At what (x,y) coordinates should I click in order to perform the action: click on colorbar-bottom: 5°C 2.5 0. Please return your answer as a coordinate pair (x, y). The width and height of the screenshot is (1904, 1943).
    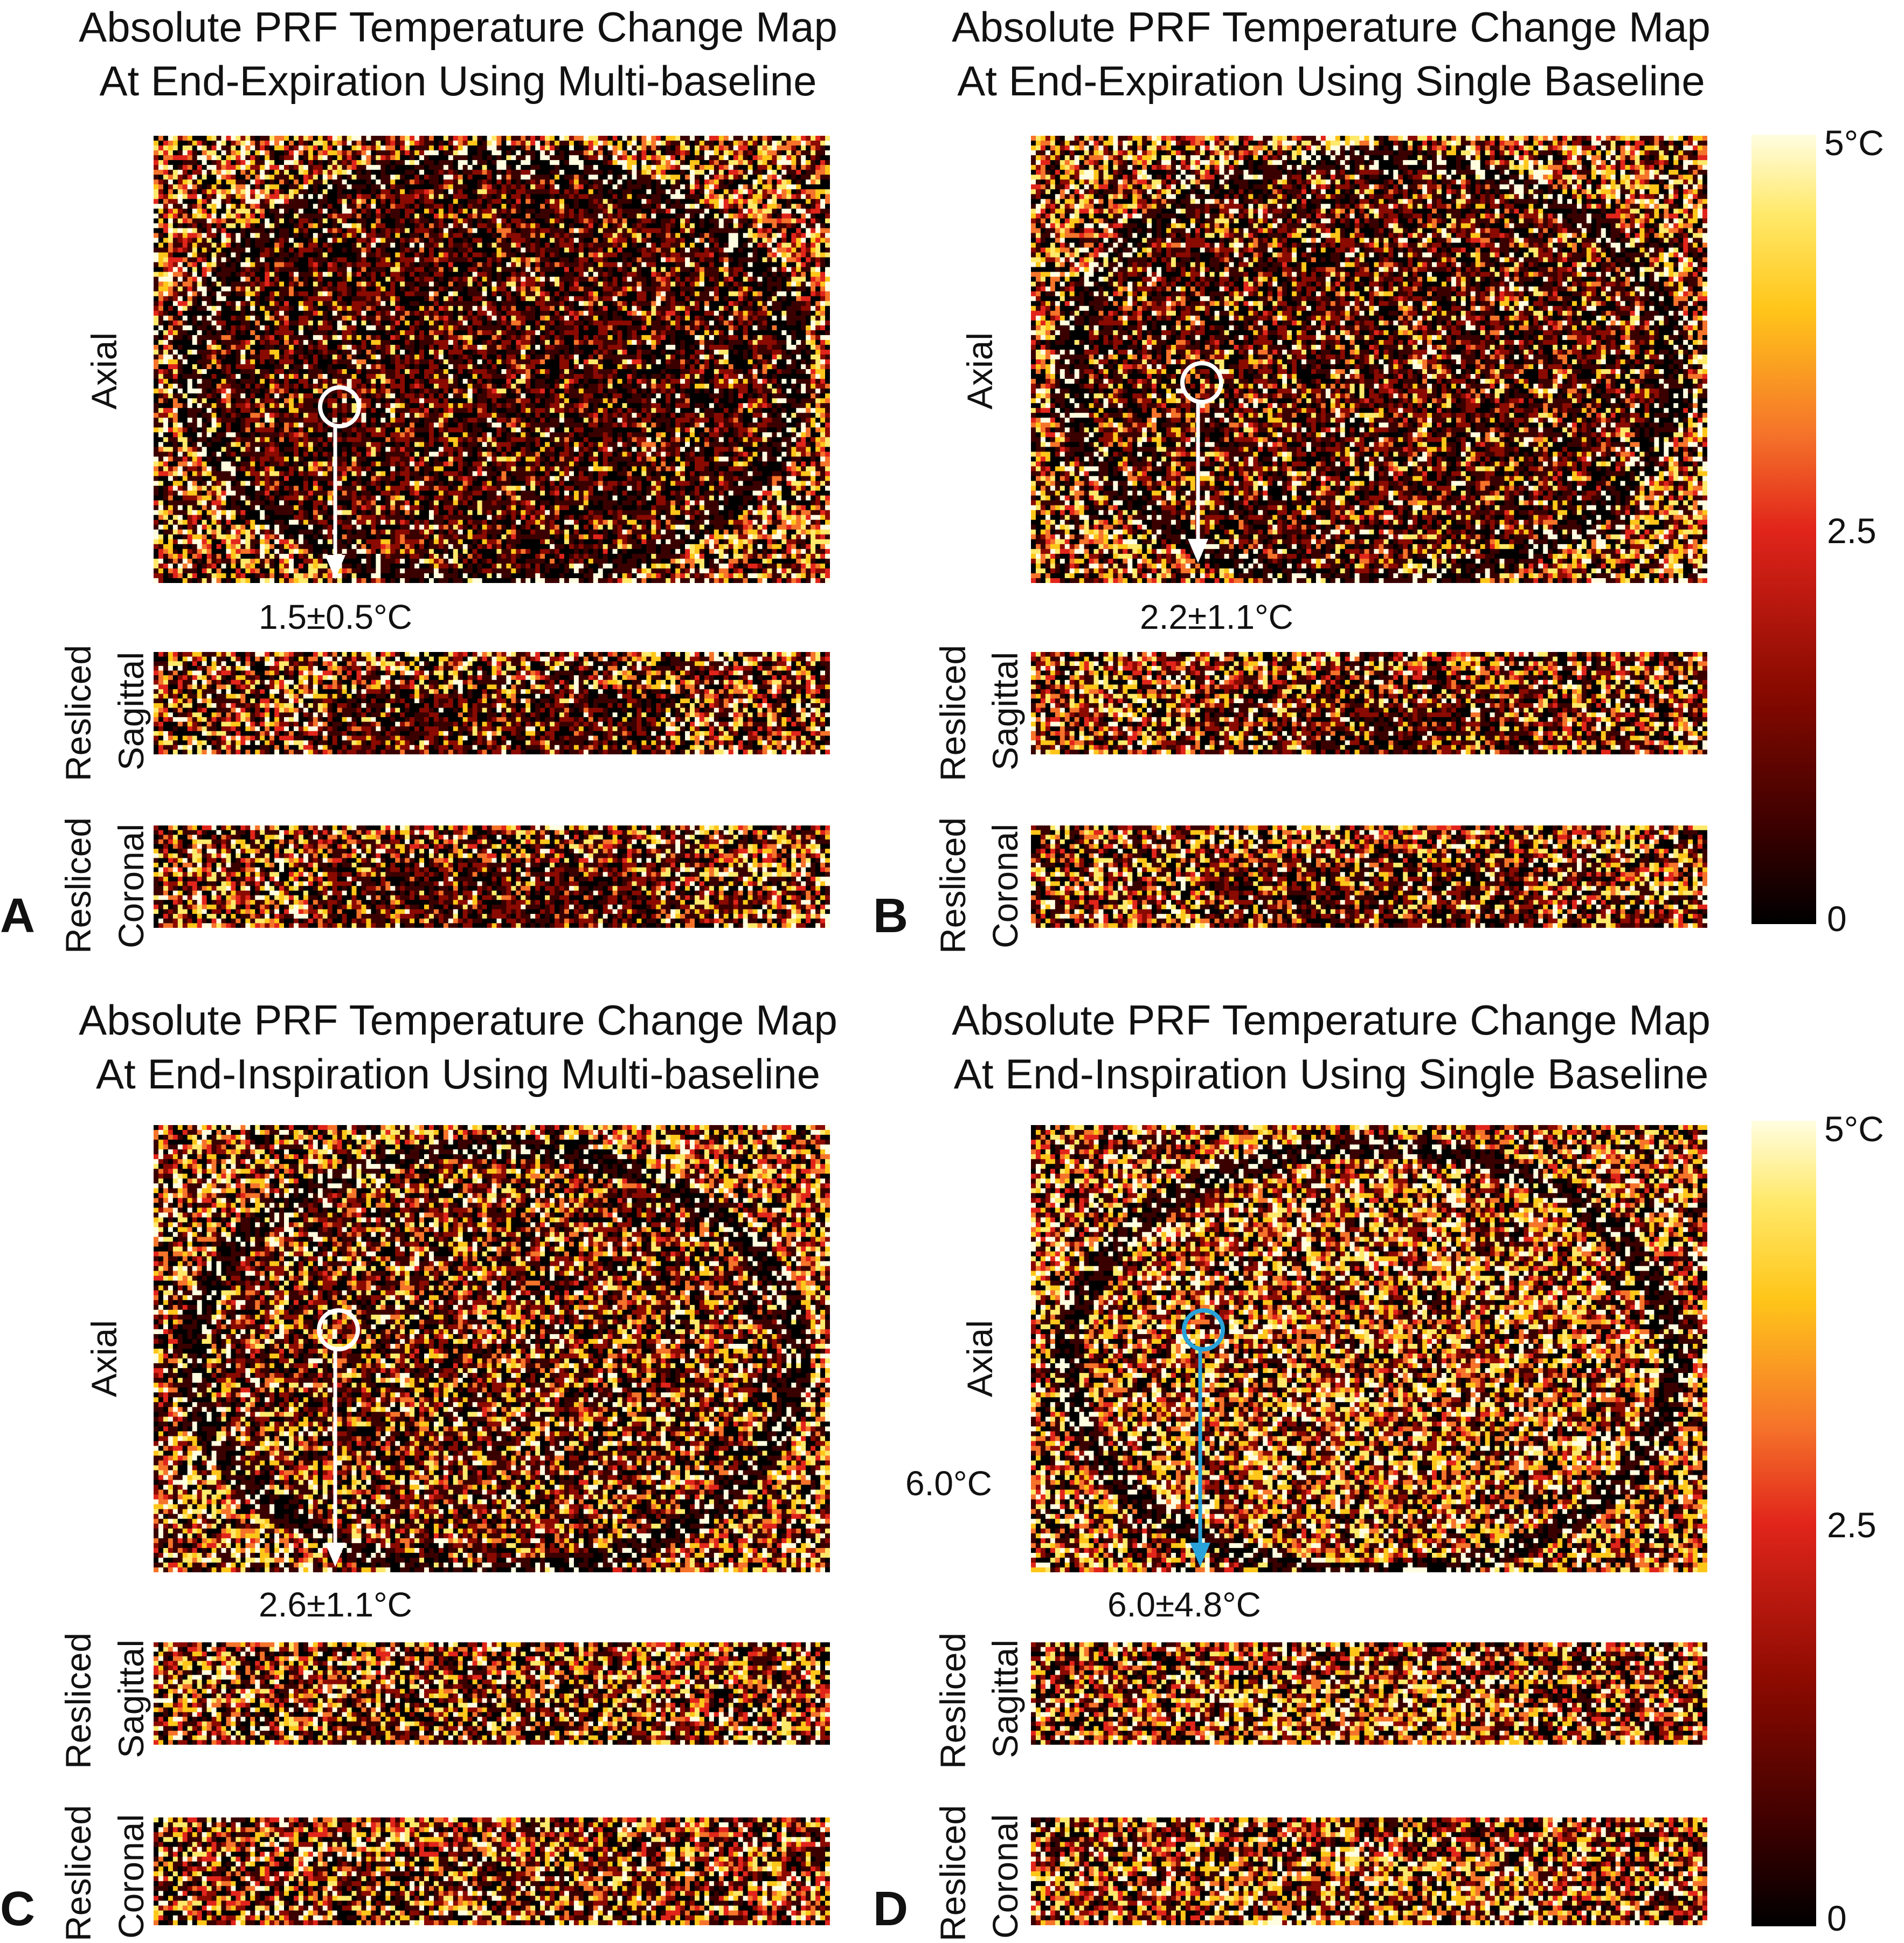
    Looking at the image, I should click on (1828, 1525).